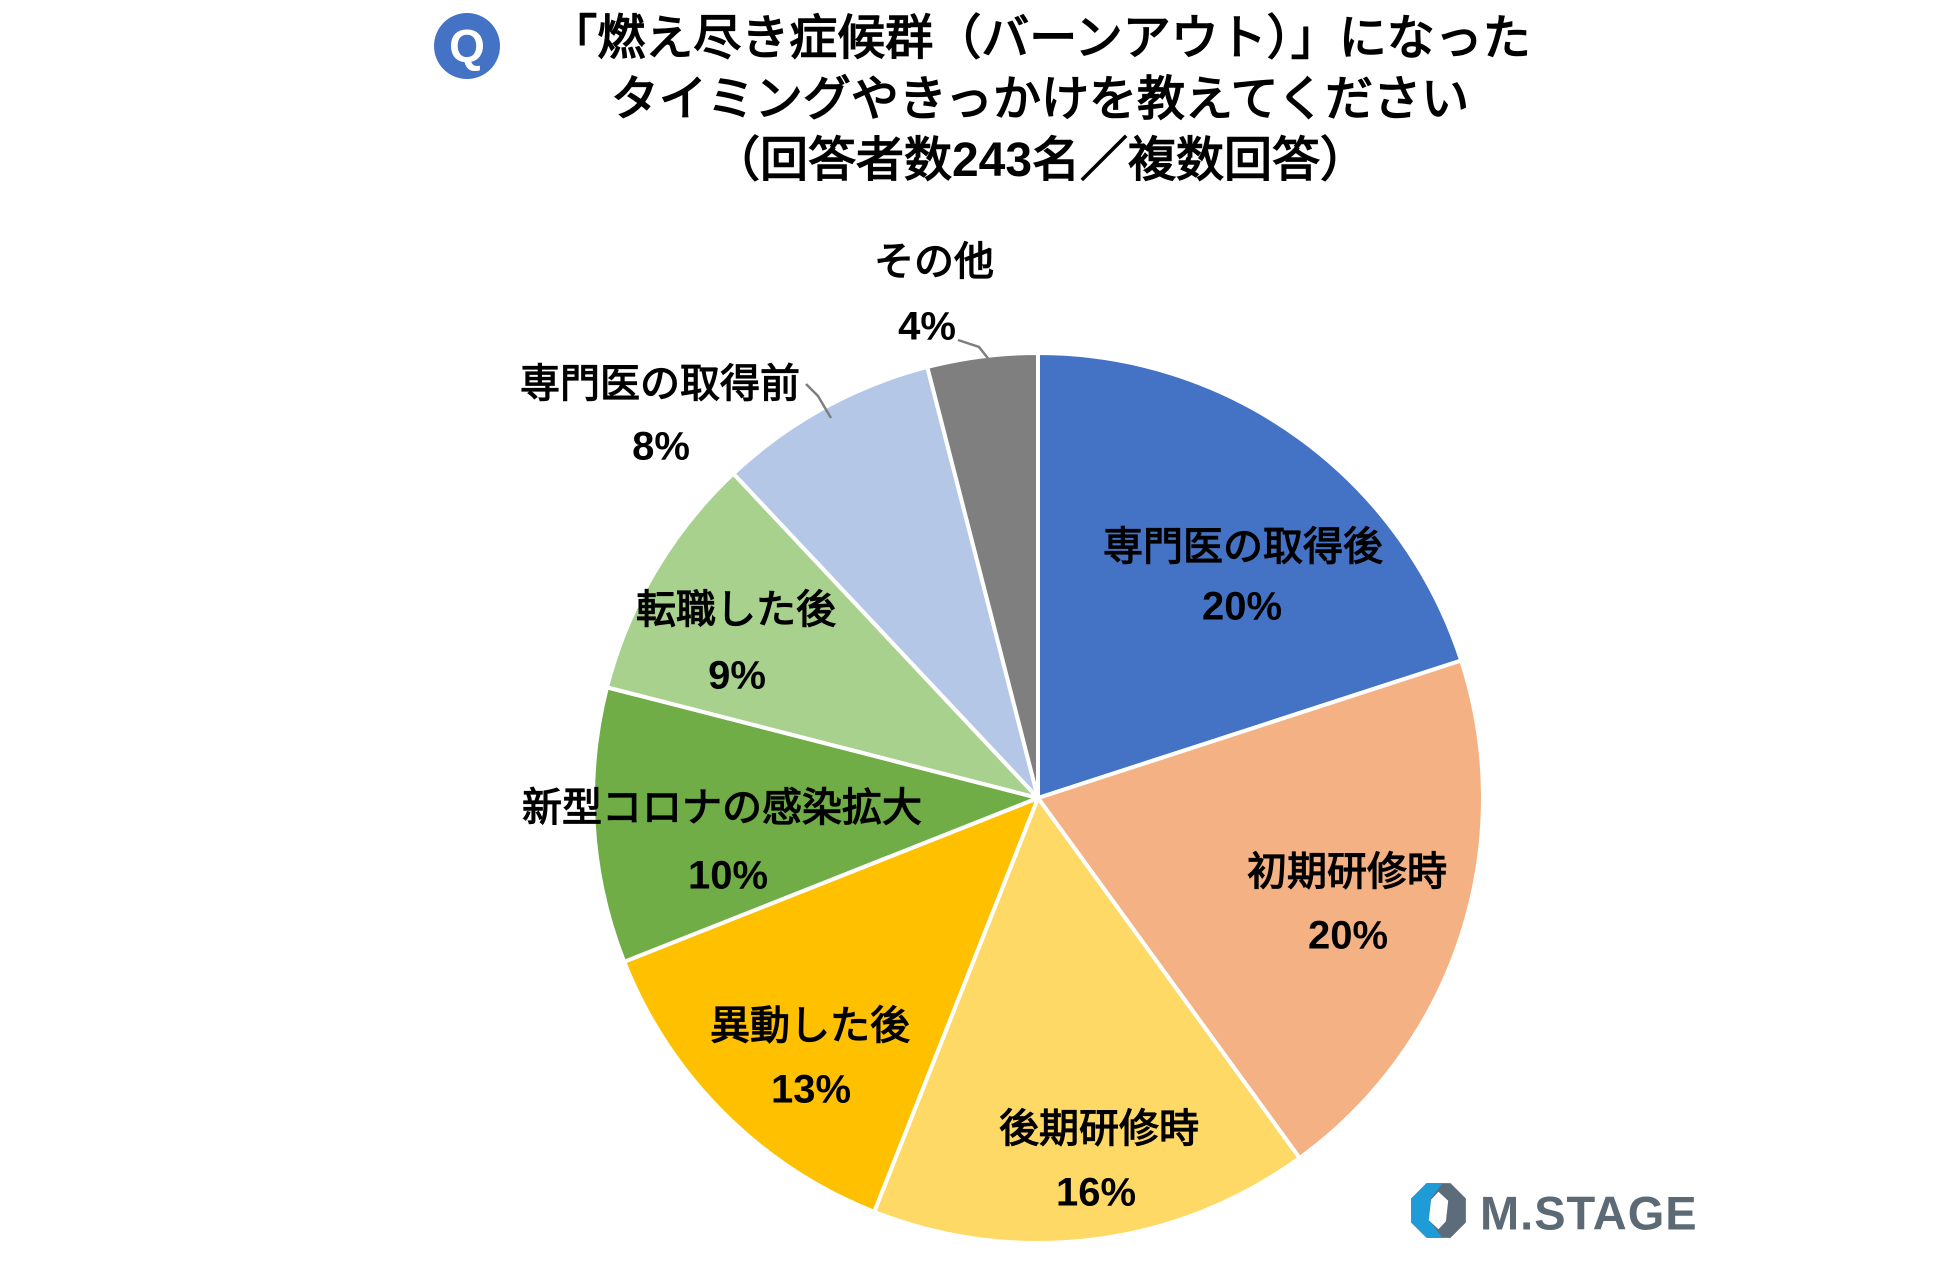 Image resolution: width=1950 pixels, height=1282 pixels. What do you see at coordinates (722, 808) in the screenshot?
I see `slice-label-4: 新型コロナの感染拡大` at bounding box center [722, 808].